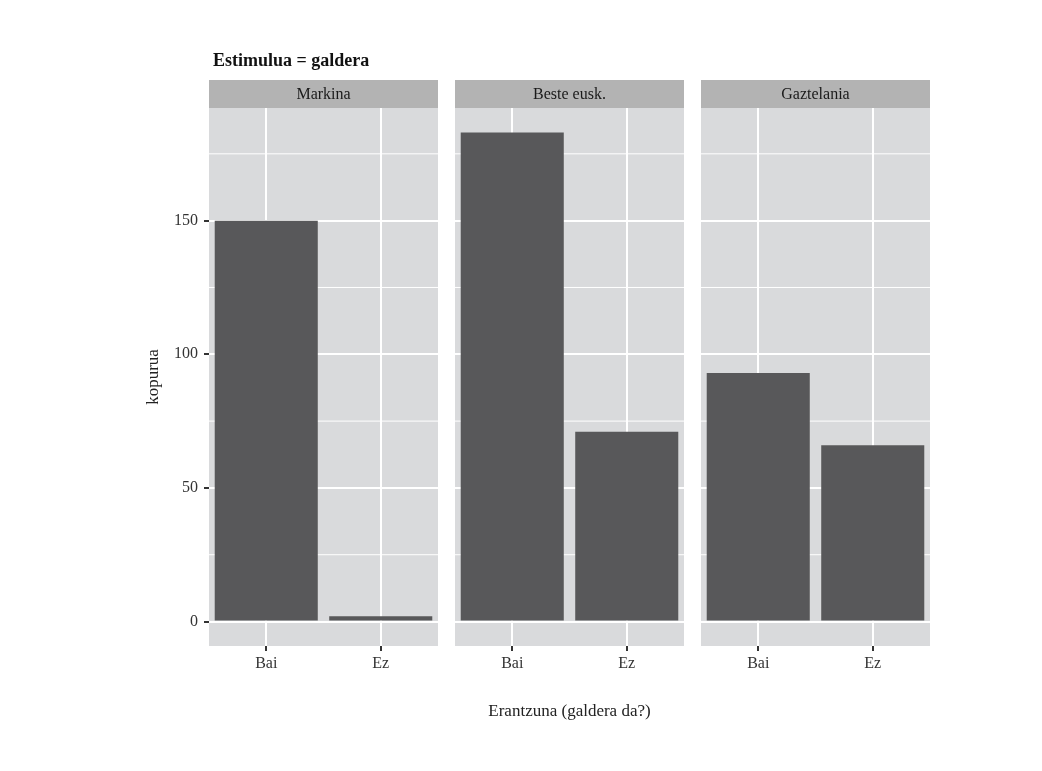 Image resolution: width=1042 pixels, height=771 pixels. What do you see at coordinates (815, 94) in the screenshot?
I see `chart-subtitle: Gaztelania` at bounding box center [815, 94].